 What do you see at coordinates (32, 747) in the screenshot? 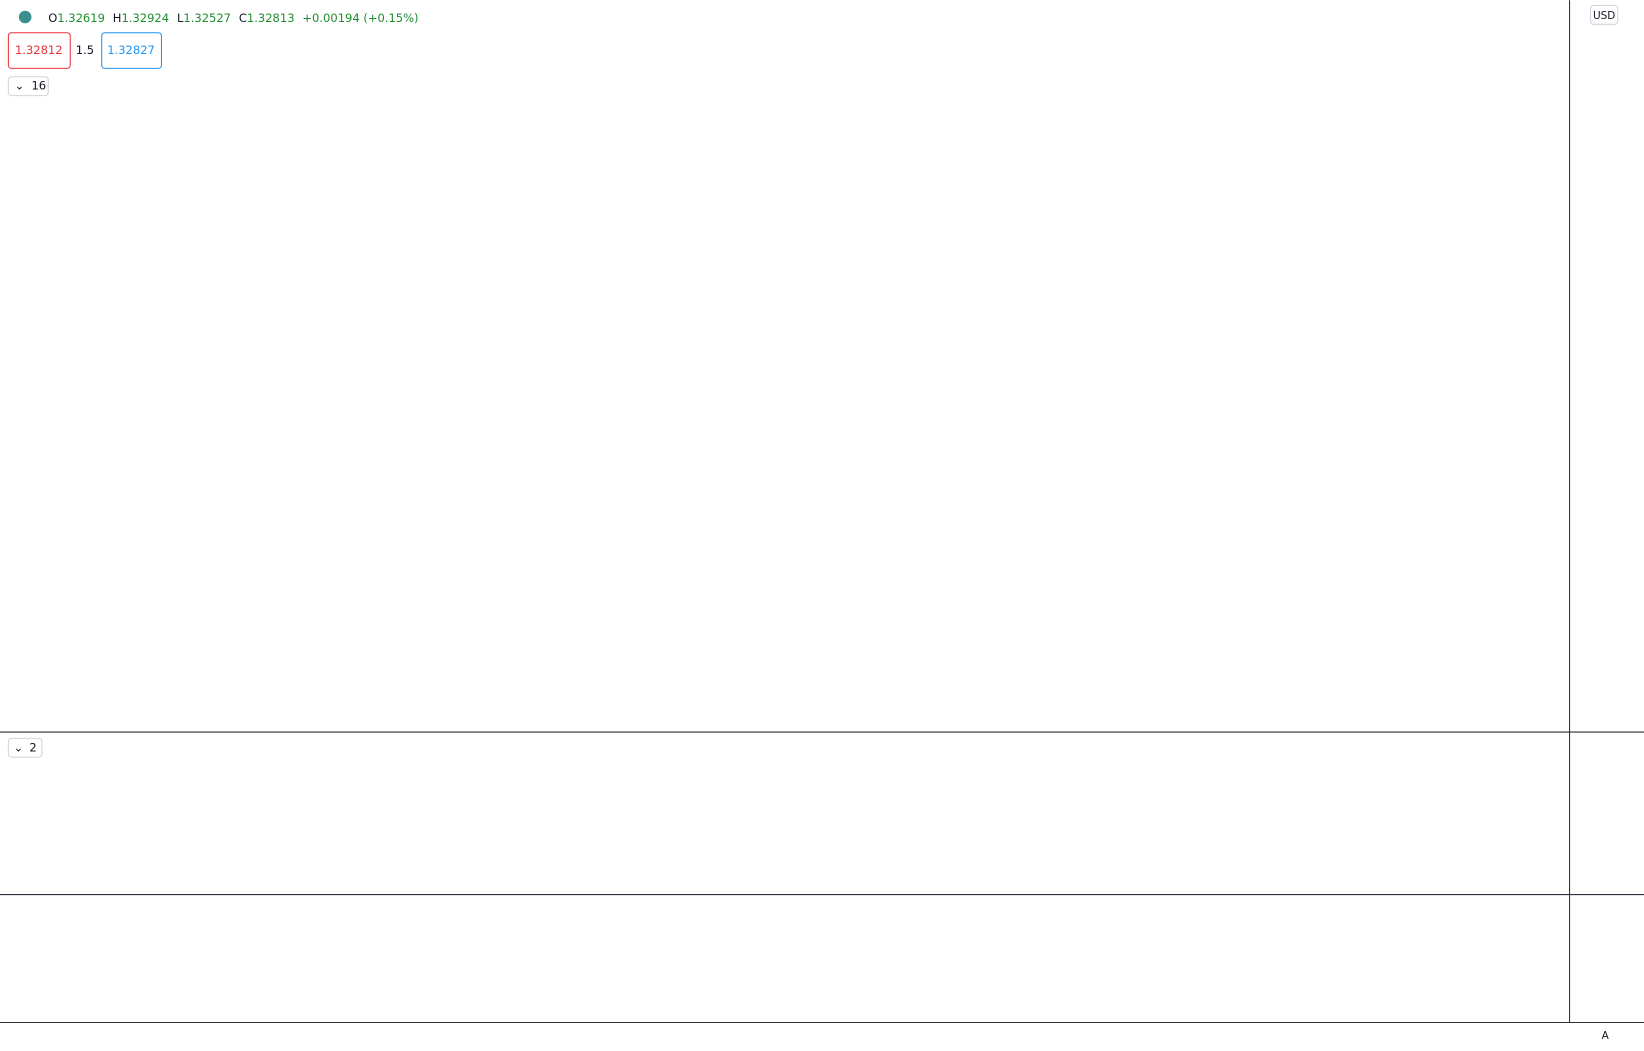
I see `indicator-count: 2` at bounding box center [32, 747].